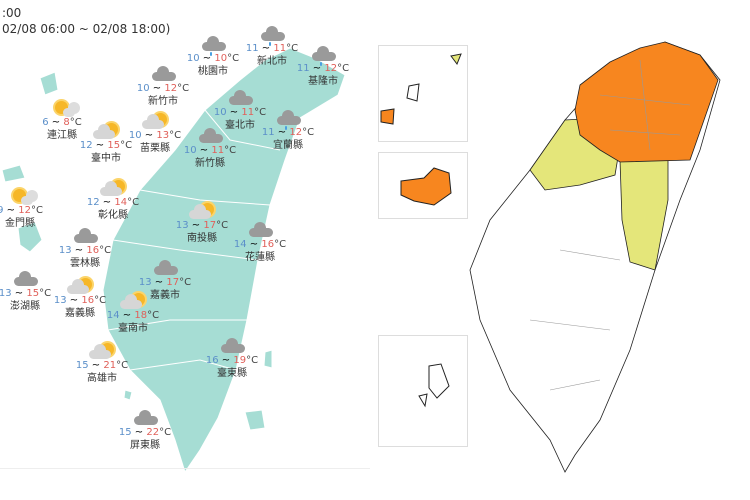 The width and height of the screenshot is (750, 500). What do you see at coordinates (260, 244) in the screenshot?
I see `temp-range: 14 ~ 16°C` at bounding box center [260, 244].